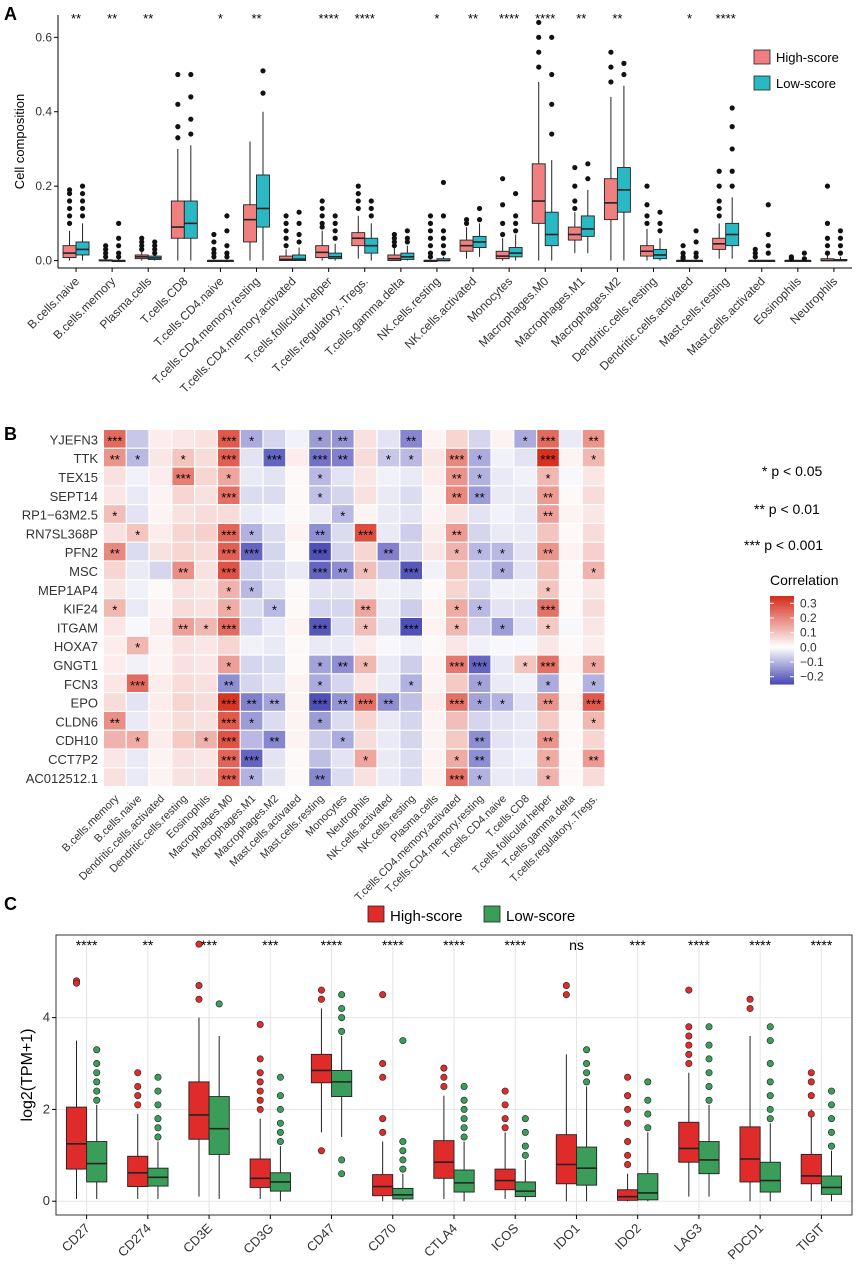 The width and height of the screenshot is (858, 1271). What do you see at coordinates (81, 552) in the screenshot?
I see `heatmap-row-label: PFN2` at bounding box center [81, 552].